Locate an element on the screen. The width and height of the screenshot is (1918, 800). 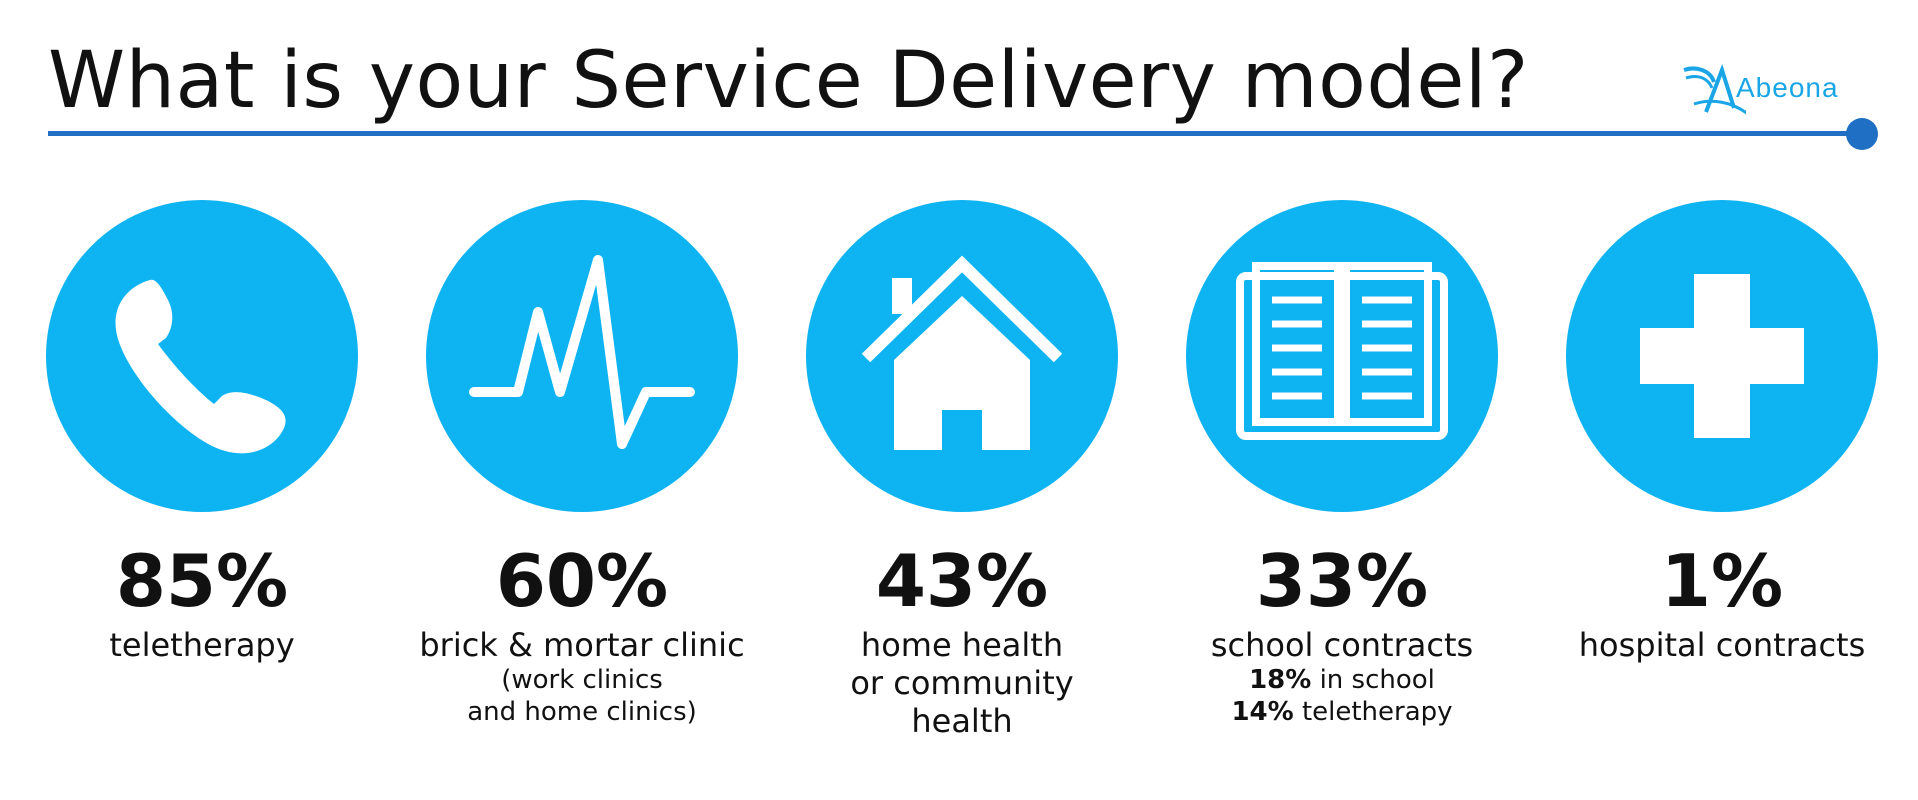
stat-label-line: home health is located at coordinates (962, 644).